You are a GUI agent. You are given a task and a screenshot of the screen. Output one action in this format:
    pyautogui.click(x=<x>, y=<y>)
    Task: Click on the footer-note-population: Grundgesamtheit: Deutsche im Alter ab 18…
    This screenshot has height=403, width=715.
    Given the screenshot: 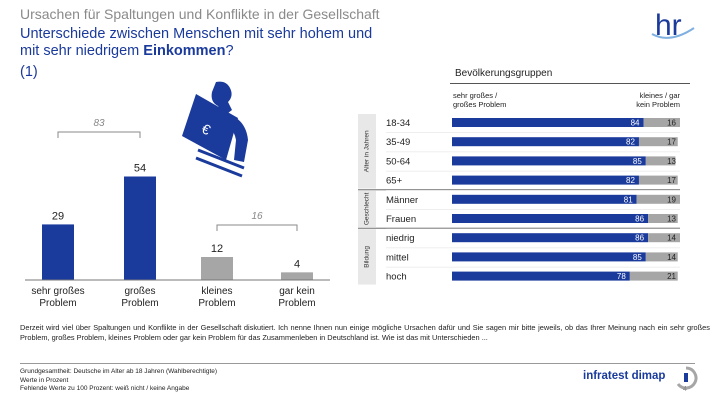 What is the action you would take?
    pyautogui.click(x=119, y=371)
    